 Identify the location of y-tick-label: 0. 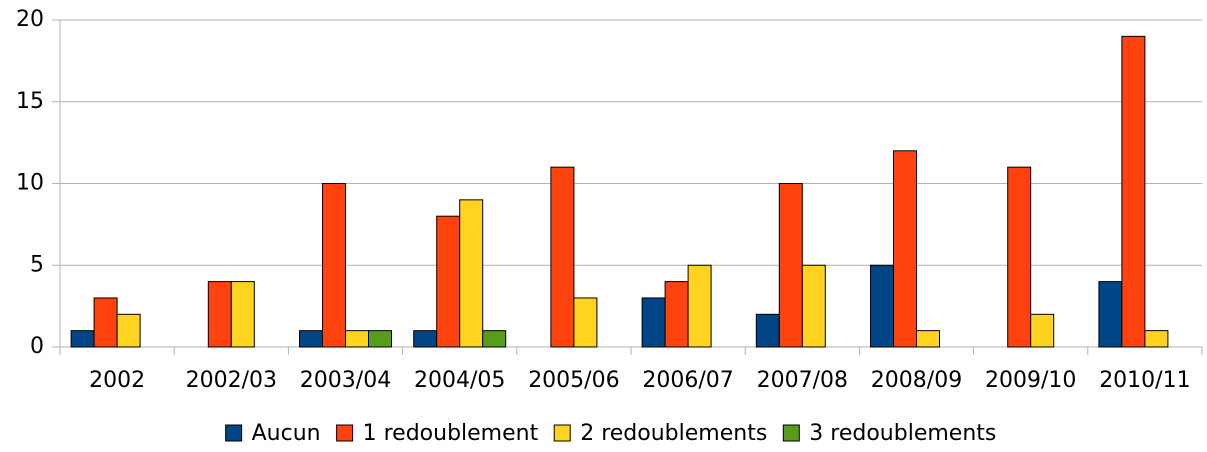
(37, 346).